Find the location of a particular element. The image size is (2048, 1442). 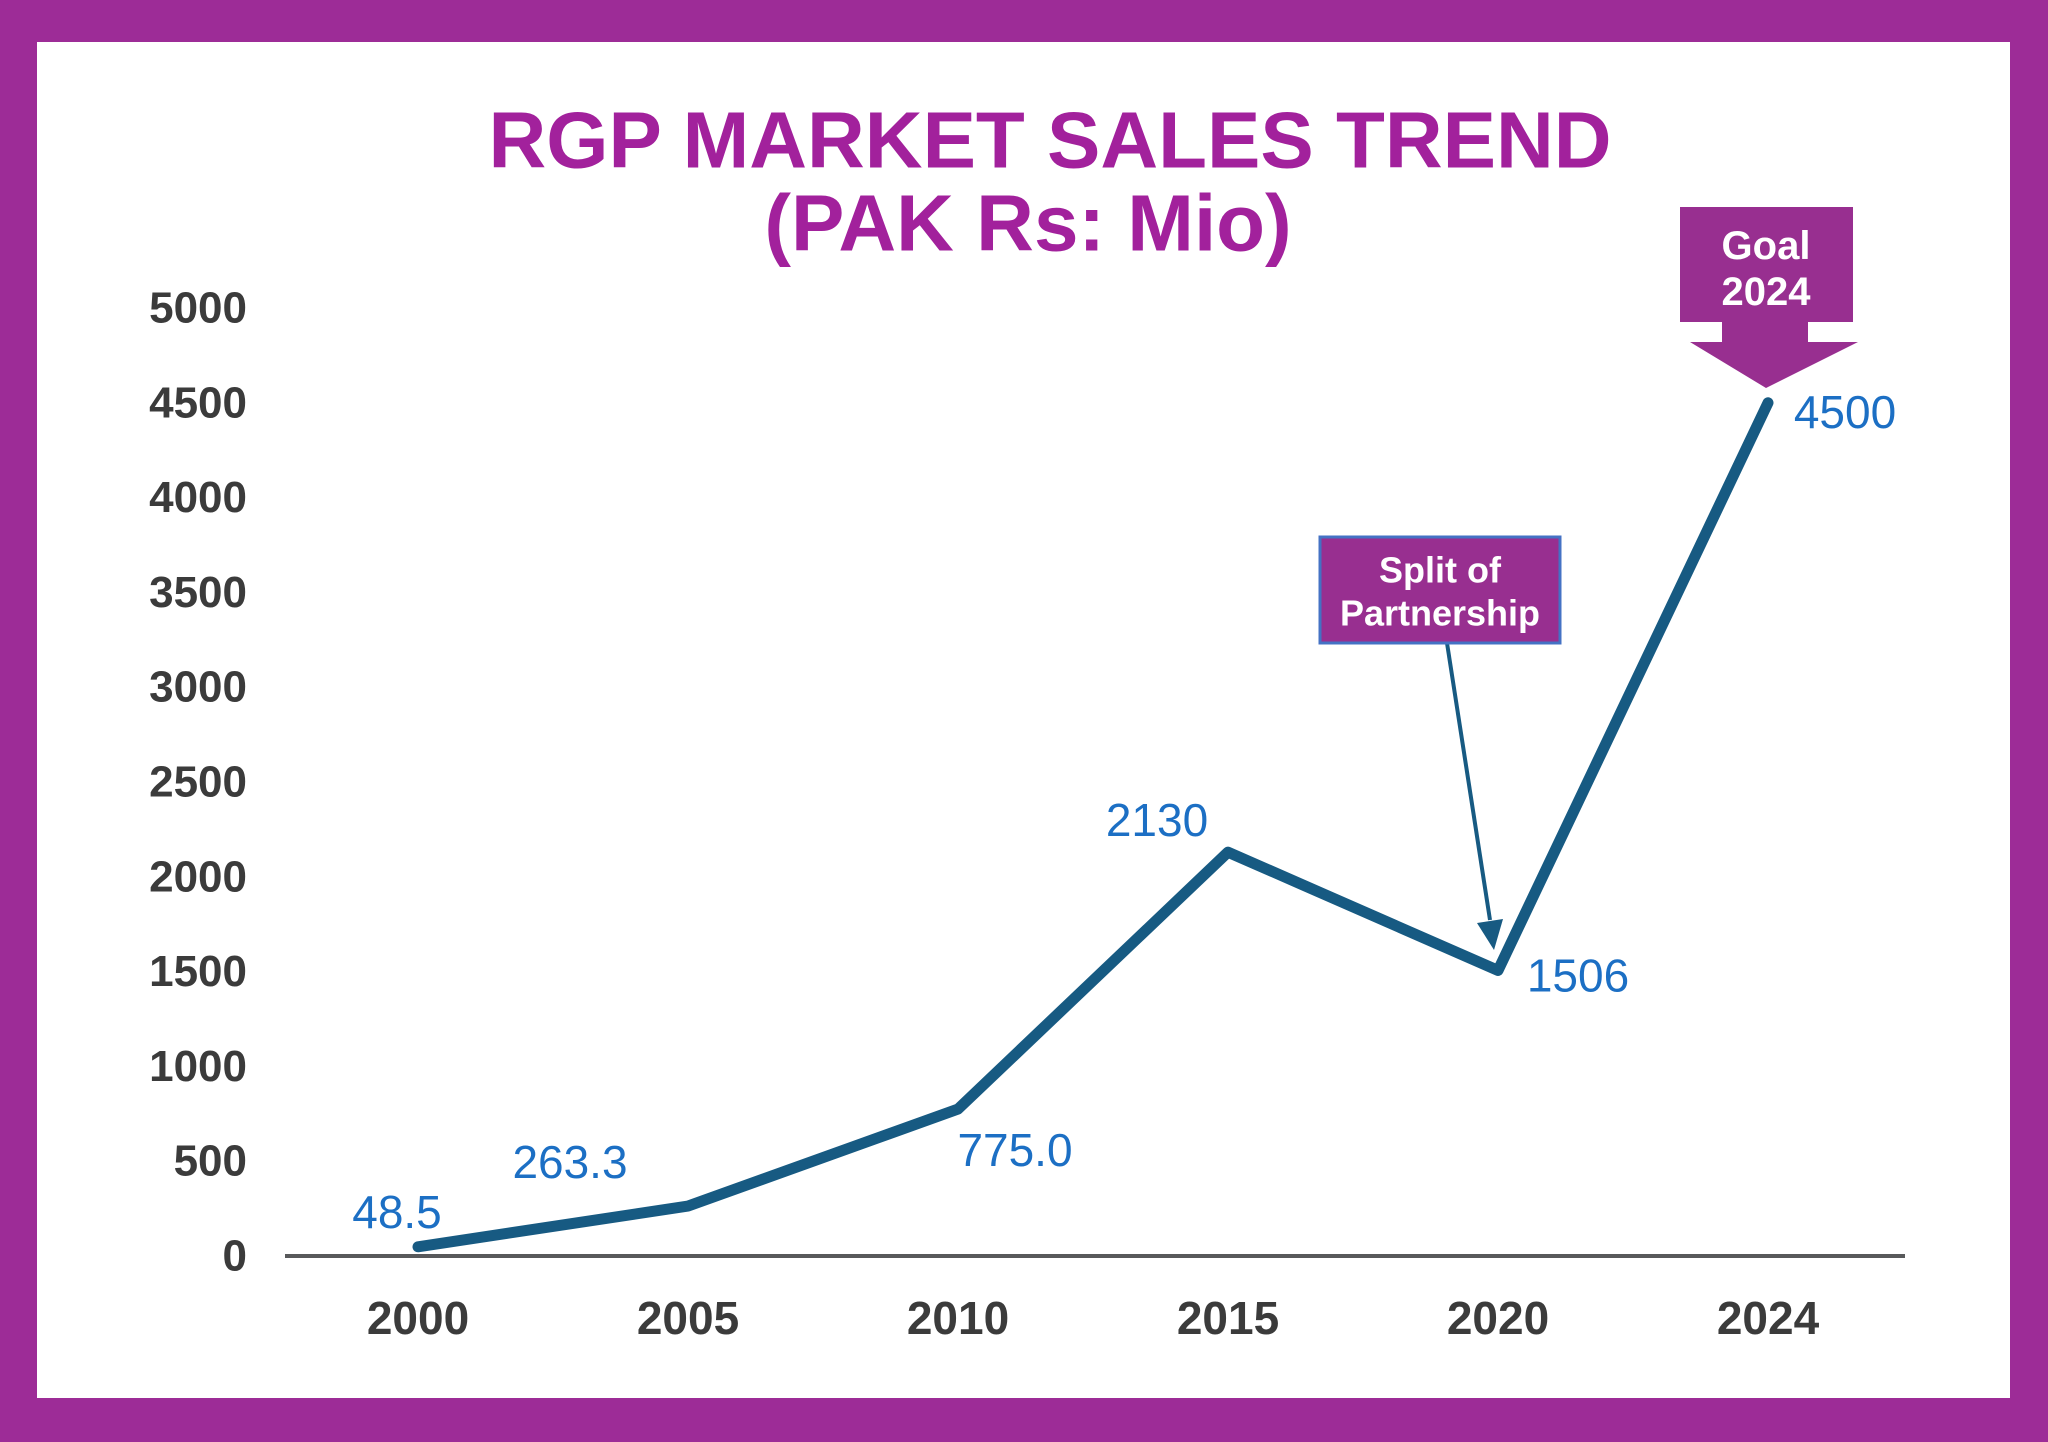

data-label-2010: 775.0 is located at coordinates (1014, 1150).